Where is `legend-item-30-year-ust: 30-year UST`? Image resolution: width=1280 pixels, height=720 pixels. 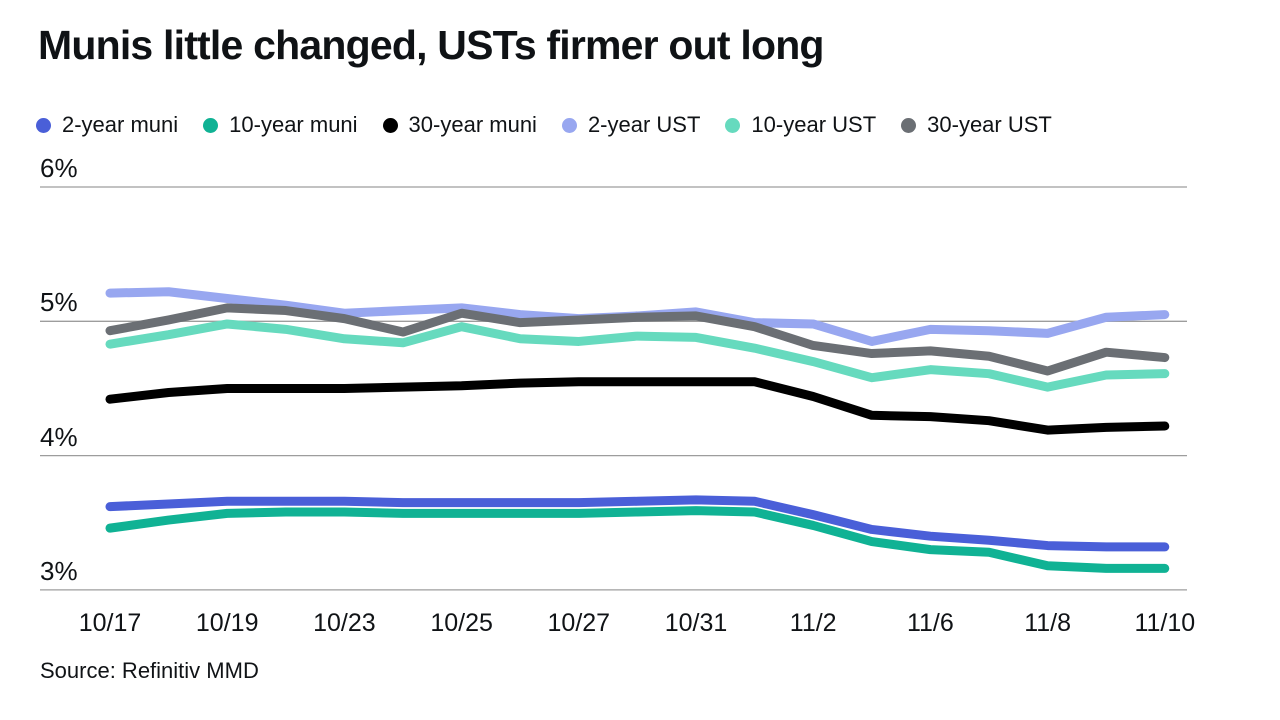 legend-item-30-year-ust: 30-year UST is located at coordinates (976, 125).